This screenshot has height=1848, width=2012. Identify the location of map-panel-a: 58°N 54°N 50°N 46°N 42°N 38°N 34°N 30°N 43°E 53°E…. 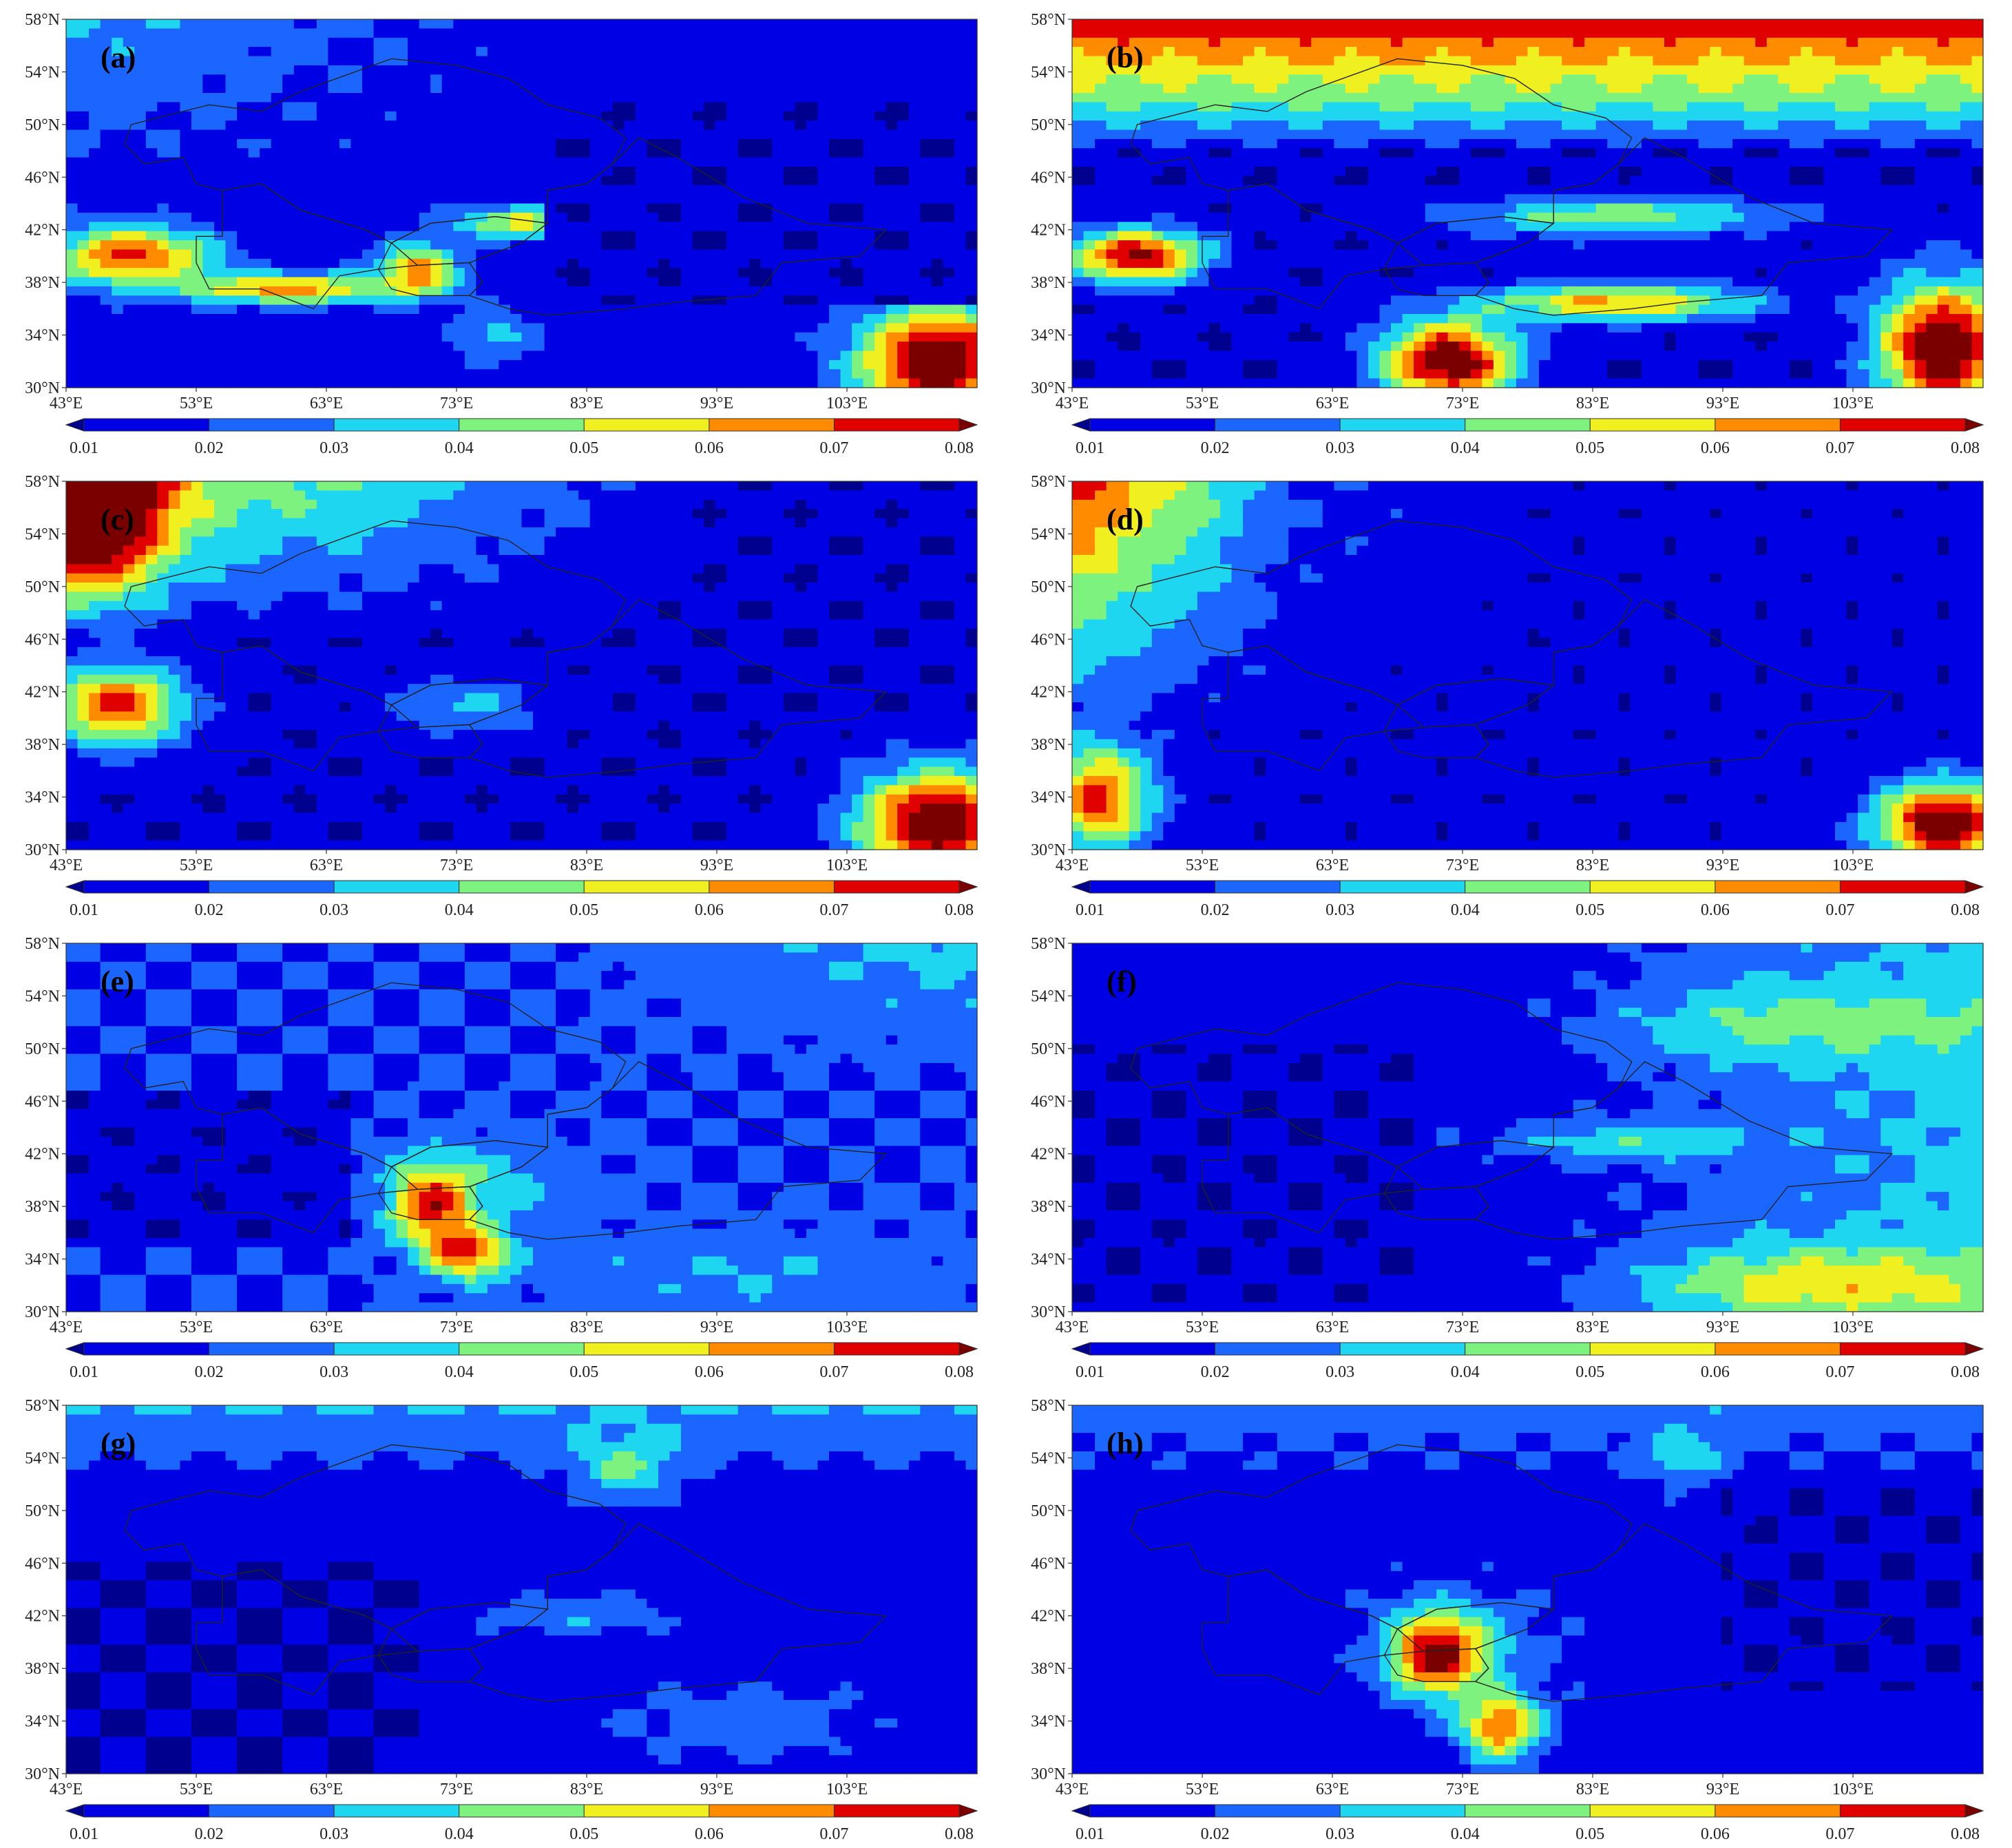
(503, 231).